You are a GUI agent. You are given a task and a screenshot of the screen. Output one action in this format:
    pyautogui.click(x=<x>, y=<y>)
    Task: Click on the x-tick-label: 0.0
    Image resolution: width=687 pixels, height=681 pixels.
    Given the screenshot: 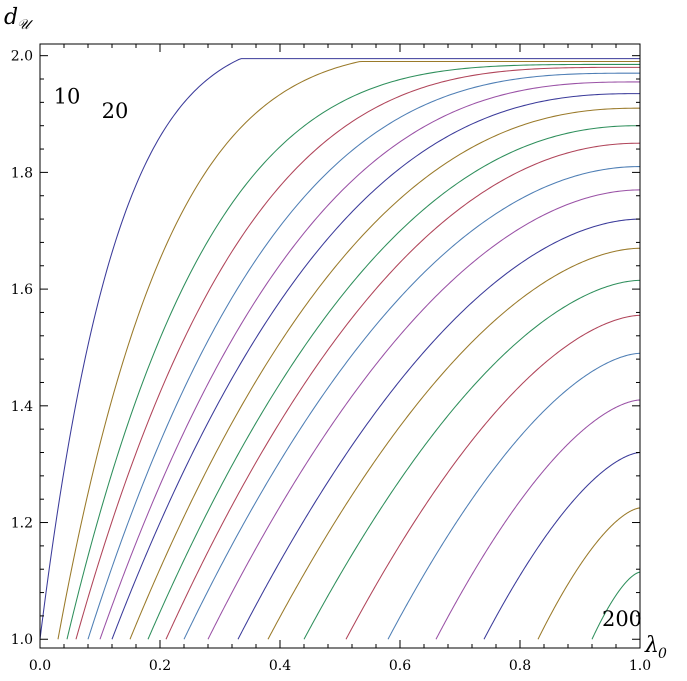 What is the action you would take?
    pyautogui.click(x=40, y=666)
    